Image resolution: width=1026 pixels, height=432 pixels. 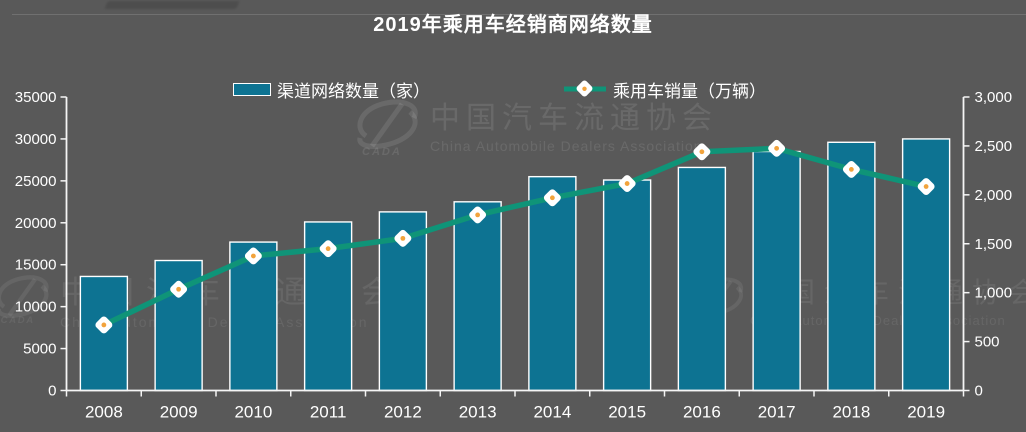 What do you see at coordinates (926, 265) in the screenshot?
I see `bar-2019` at bounding box center [926, 265].